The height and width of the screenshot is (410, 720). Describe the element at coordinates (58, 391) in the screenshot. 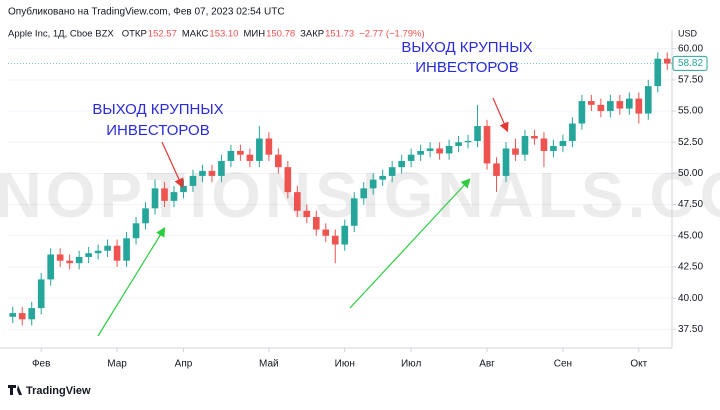

I see `brand: TradingView` at that location.